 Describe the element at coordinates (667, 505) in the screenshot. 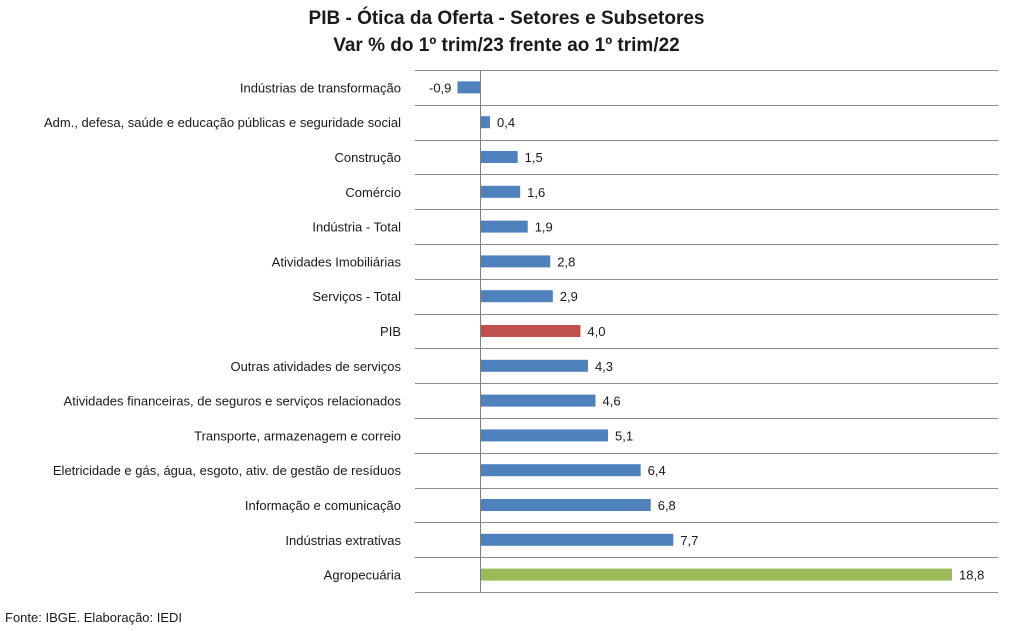

I see `data-label: 6,8` at that location.